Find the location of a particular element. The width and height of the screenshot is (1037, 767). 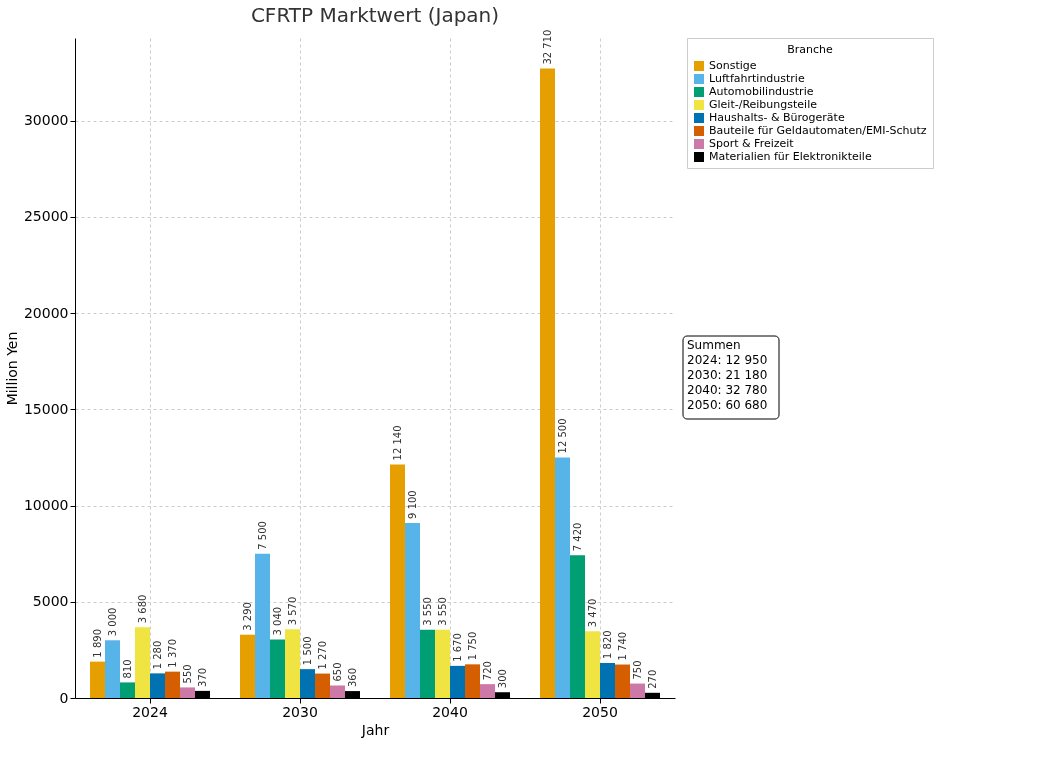

legend-label: Sport & Freizeit is located at coordinates (752, 143).